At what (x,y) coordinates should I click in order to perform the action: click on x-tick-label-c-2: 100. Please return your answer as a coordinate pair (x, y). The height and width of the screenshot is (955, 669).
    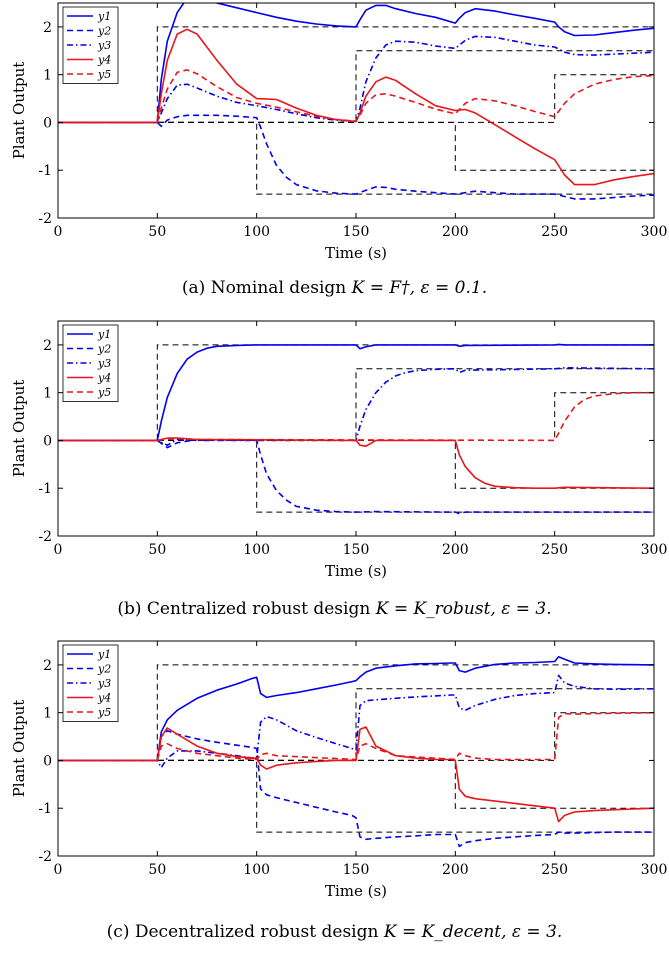
    Looking at the image, I should click on (256, 870).